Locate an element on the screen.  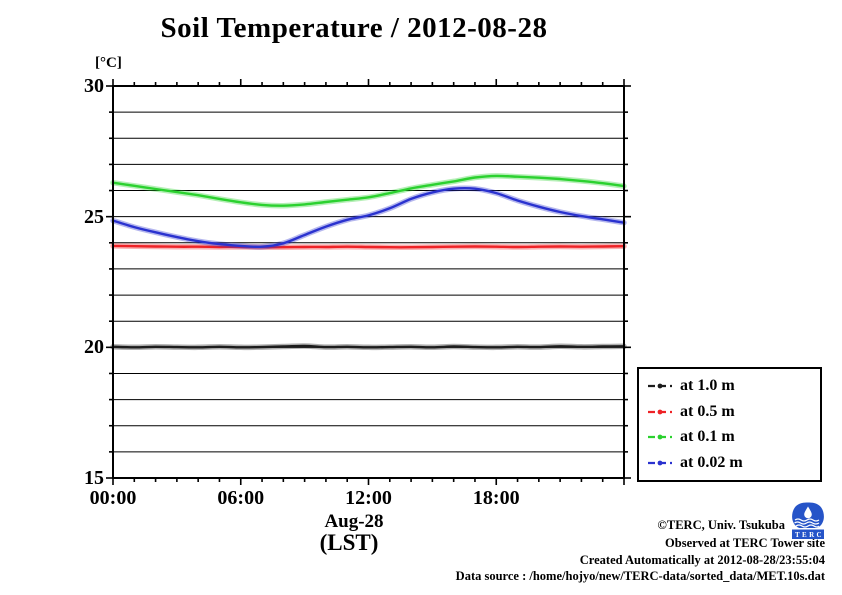
legend-item-0: at 1.0 m is located at coordinates (733, 386).